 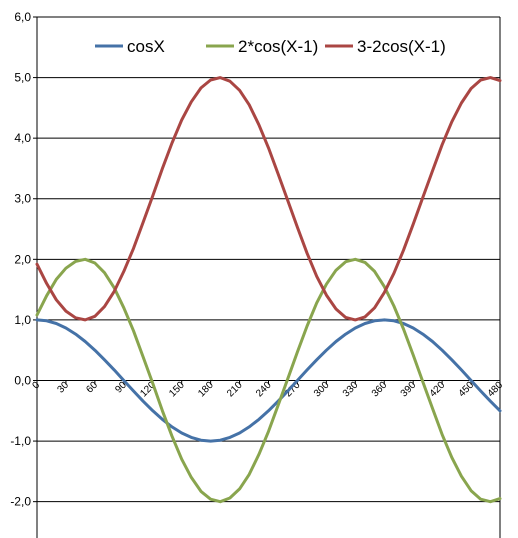 I want to click on y-tick-label: 2,0, so click(x=22, y=259).